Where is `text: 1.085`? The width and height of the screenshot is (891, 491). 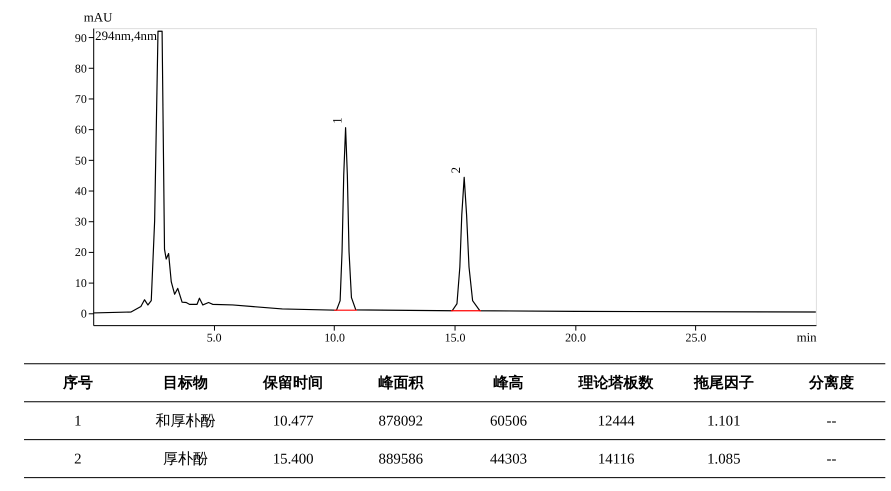
text: 1.085 is located at coordinates (724, 460).